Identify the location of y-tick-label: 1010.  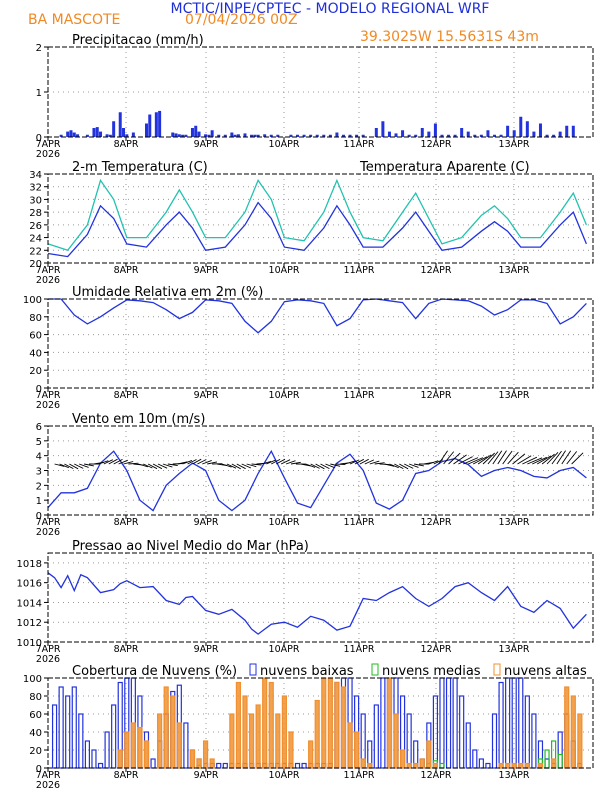
(29, 643).